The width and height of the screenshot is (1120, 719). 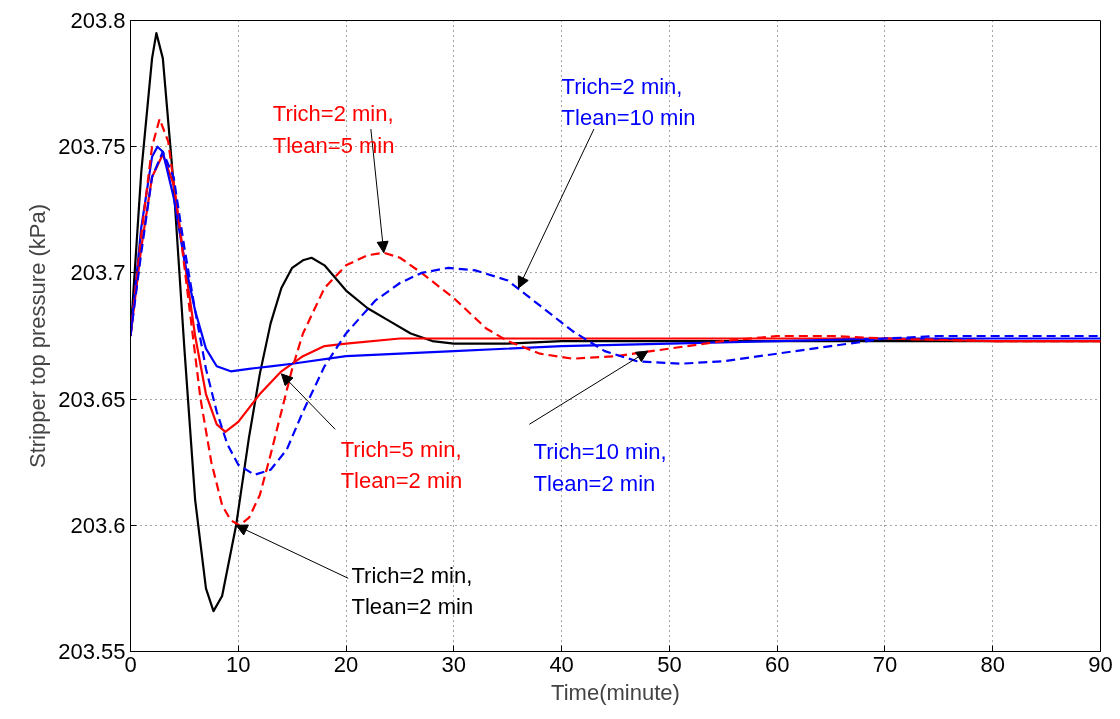 What do you see at coordinates (333, 129) in the screenshot?
I see `annotation: Trich=2 min, Tlean=5 min` at bounding box center [333, 129].